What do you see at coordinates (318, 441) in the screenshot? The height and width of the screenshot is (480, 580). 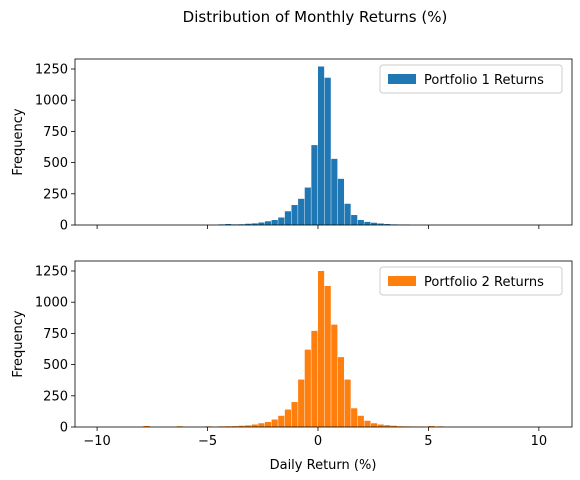 I see `x-tick-label: 0` at bounding box center [318, 441].